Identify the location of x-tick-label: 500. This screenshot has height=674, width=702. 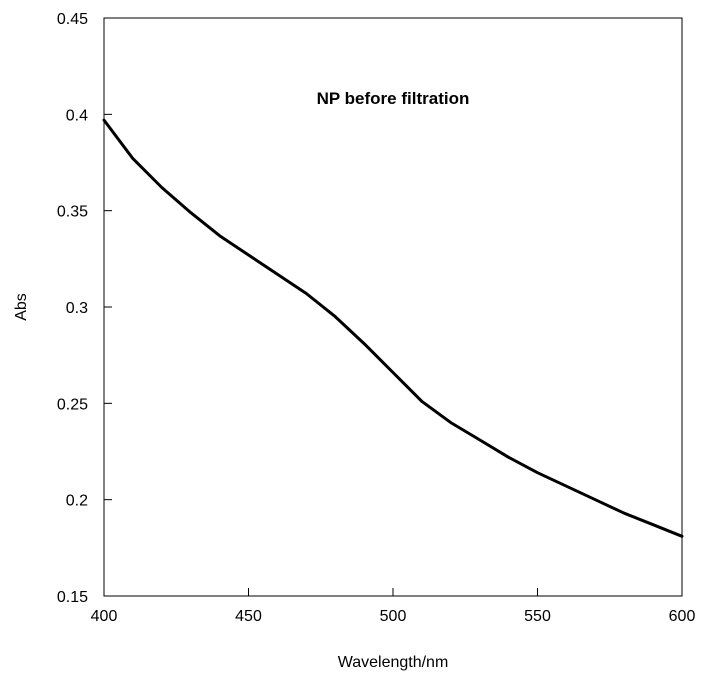
(393, 616).